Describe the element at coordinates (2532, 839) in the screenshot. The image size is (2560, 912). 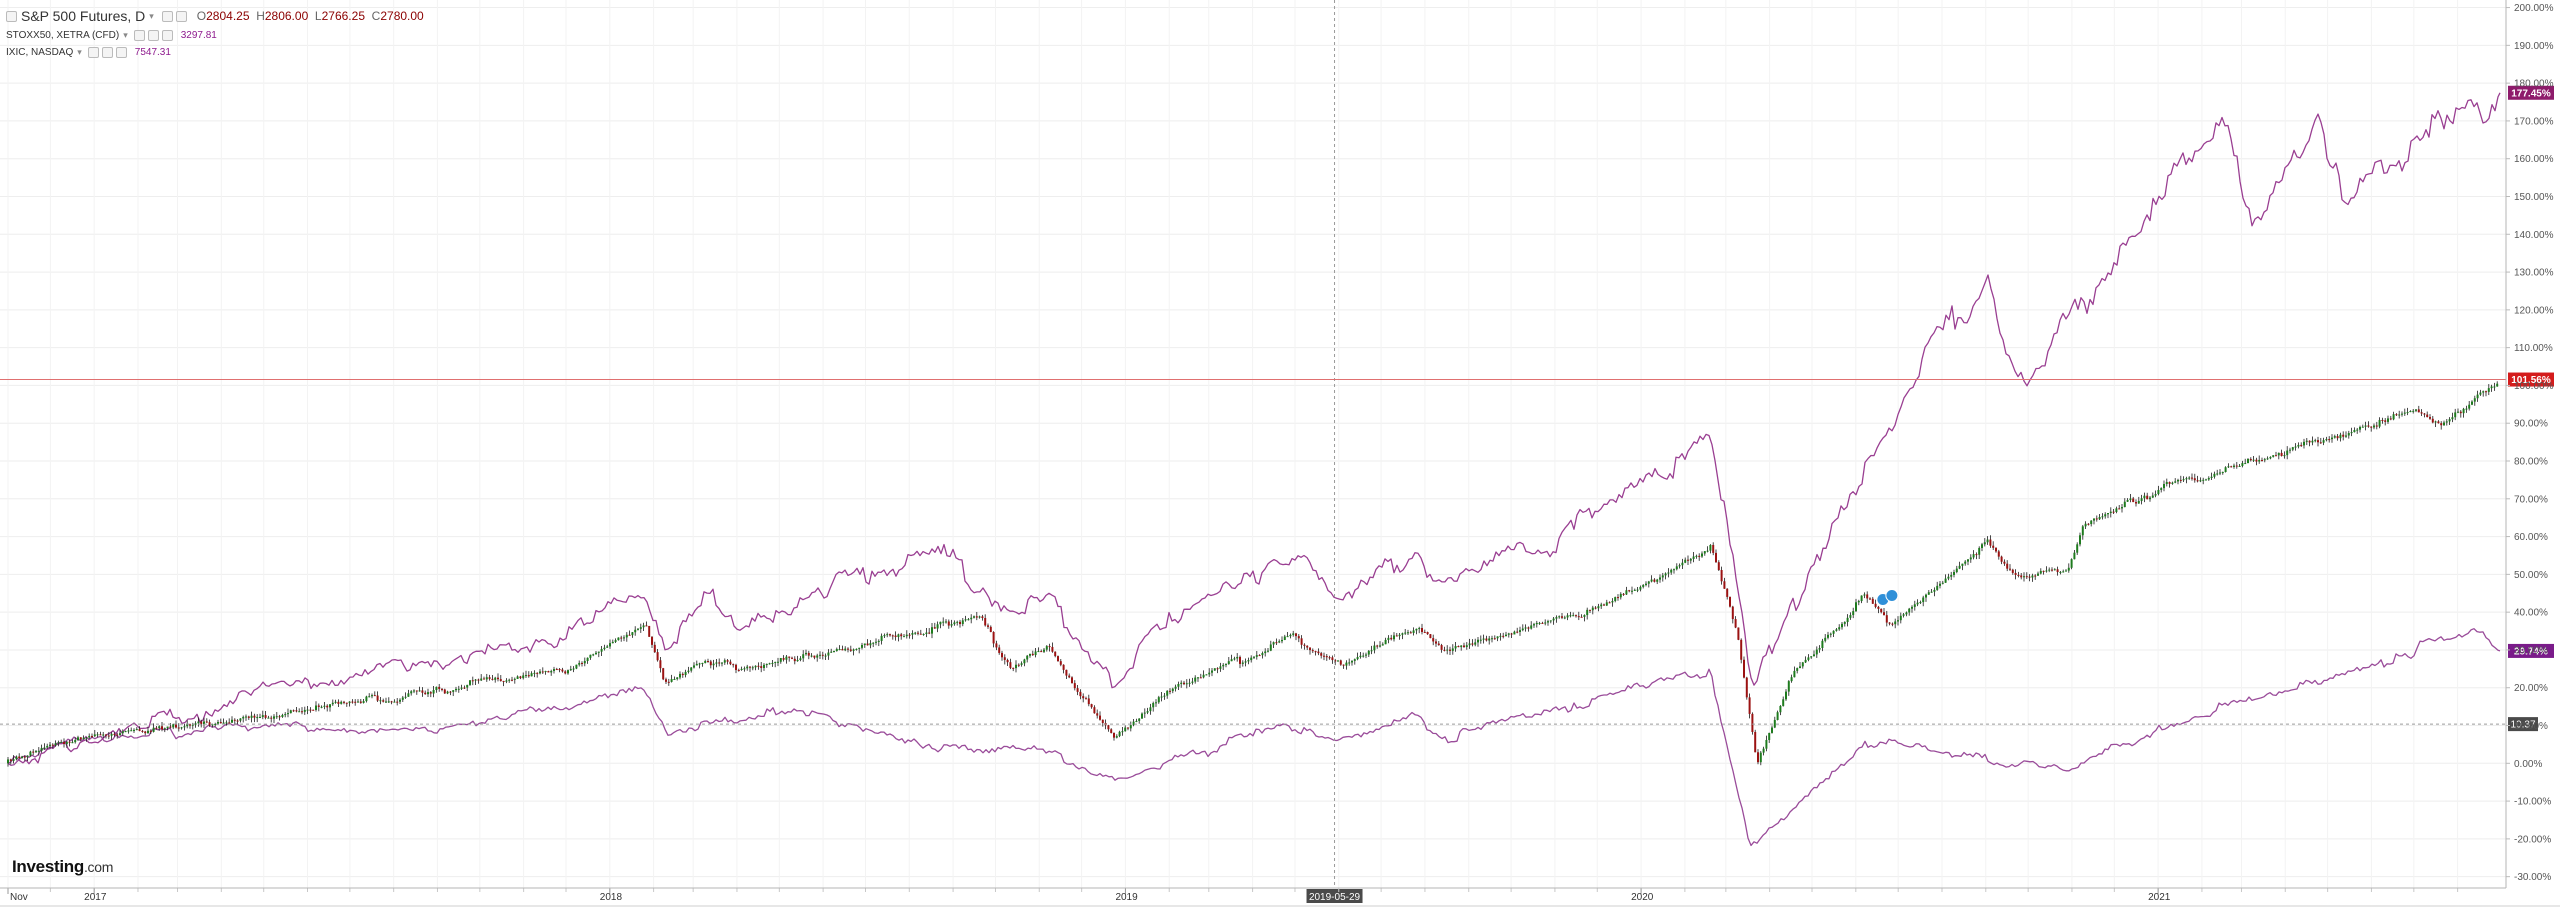
I see `y-tick-label: -20.00%` at that location.